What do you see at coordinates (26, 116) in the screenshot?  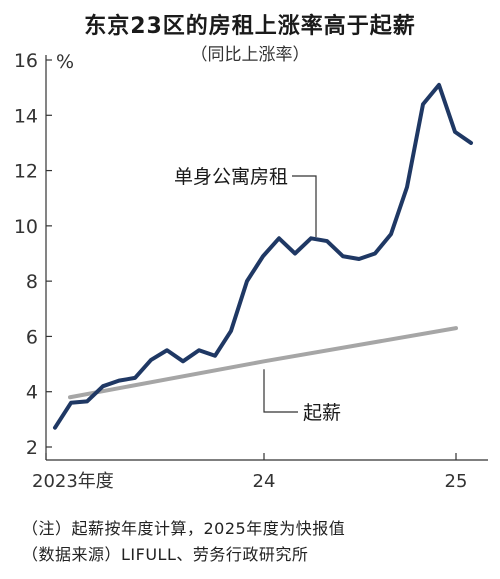 I see `y-tick-label: 14` at bounding box center [26, 116].